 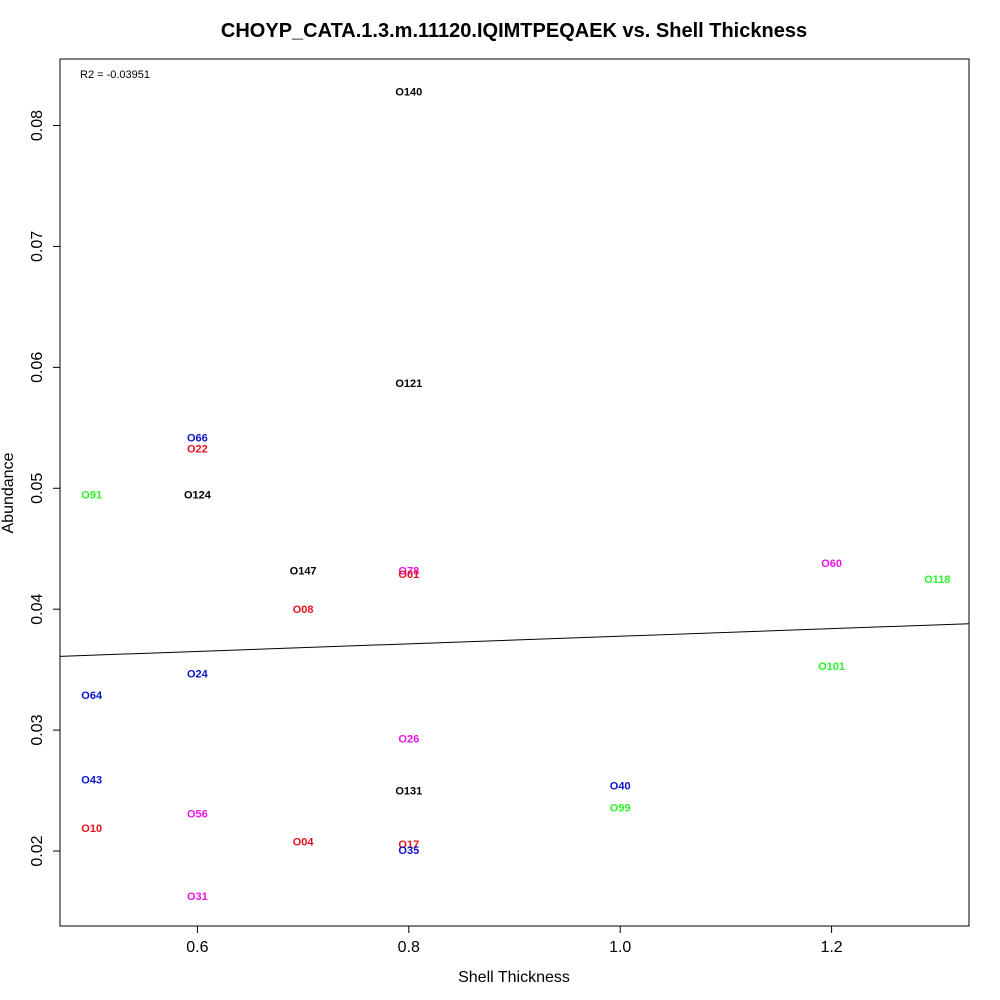 I want to click on data-point-label: O43, so click(x=91, y=781).